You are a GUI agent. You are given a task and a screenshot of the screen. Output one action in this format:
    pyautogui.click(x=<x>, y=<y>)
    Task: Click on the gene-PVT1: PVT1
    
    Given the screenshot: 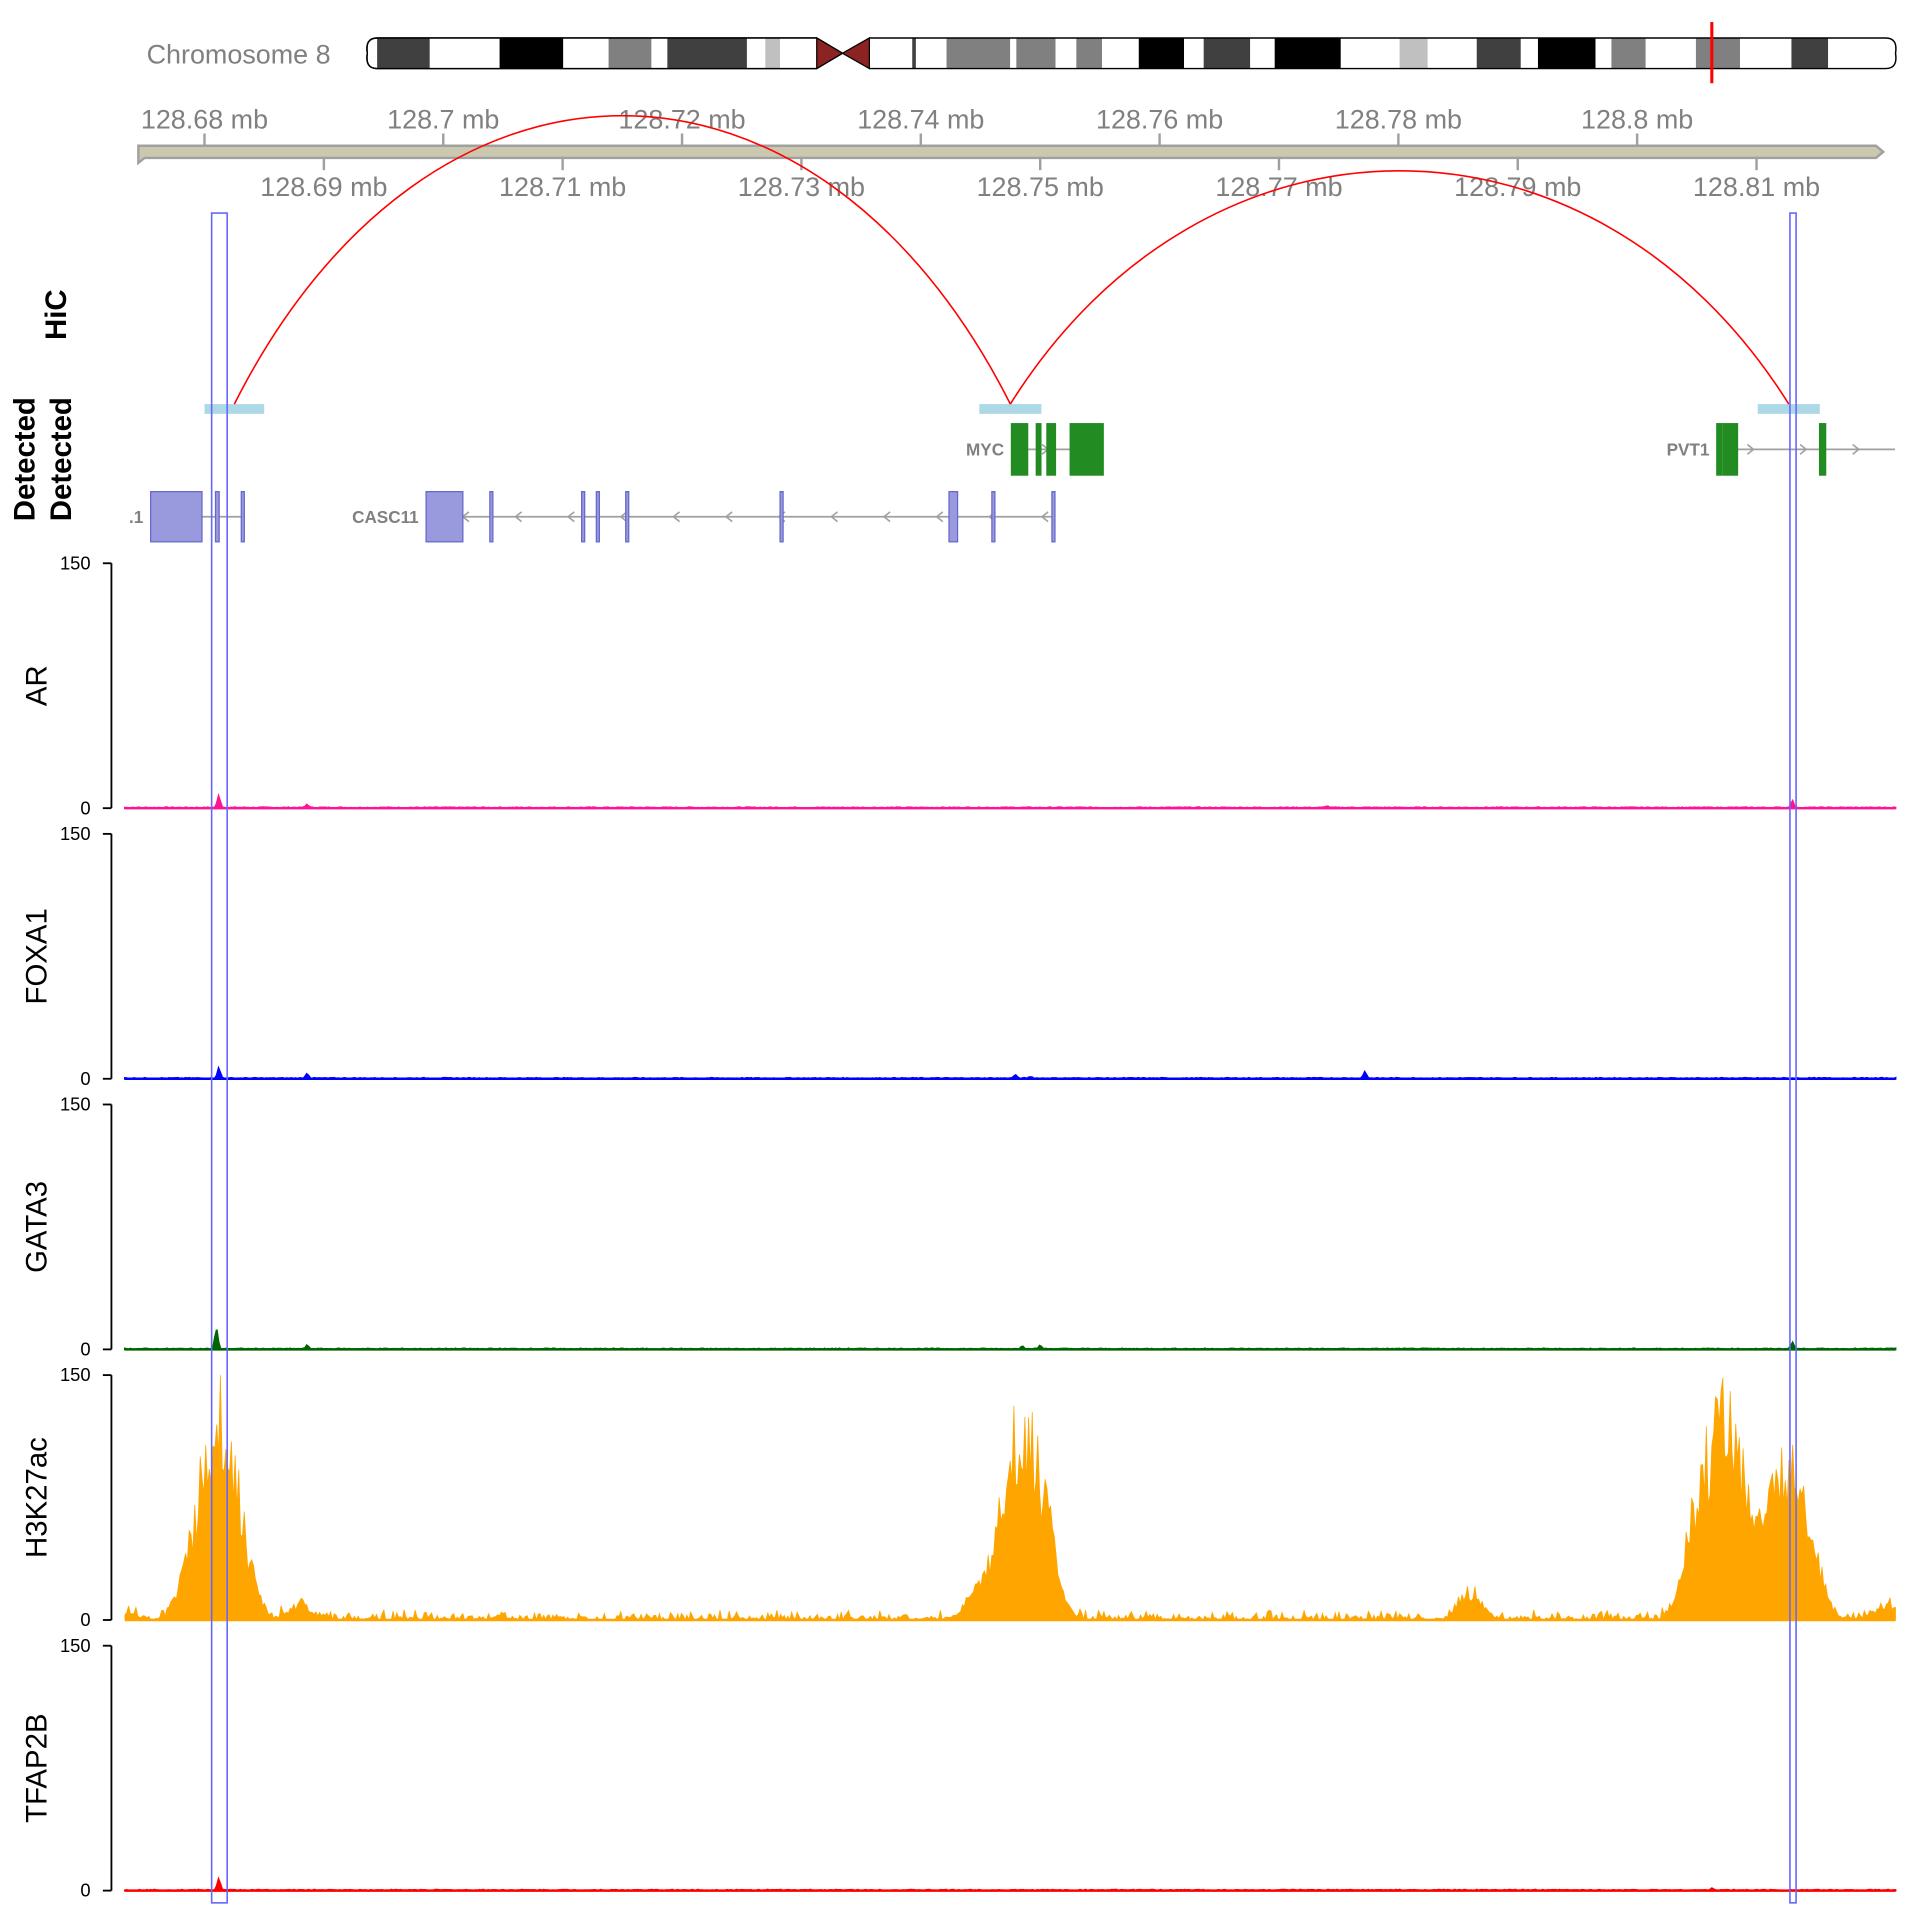 What is the action you would take?
    pyautogui.click(x=1781, y=449)
    